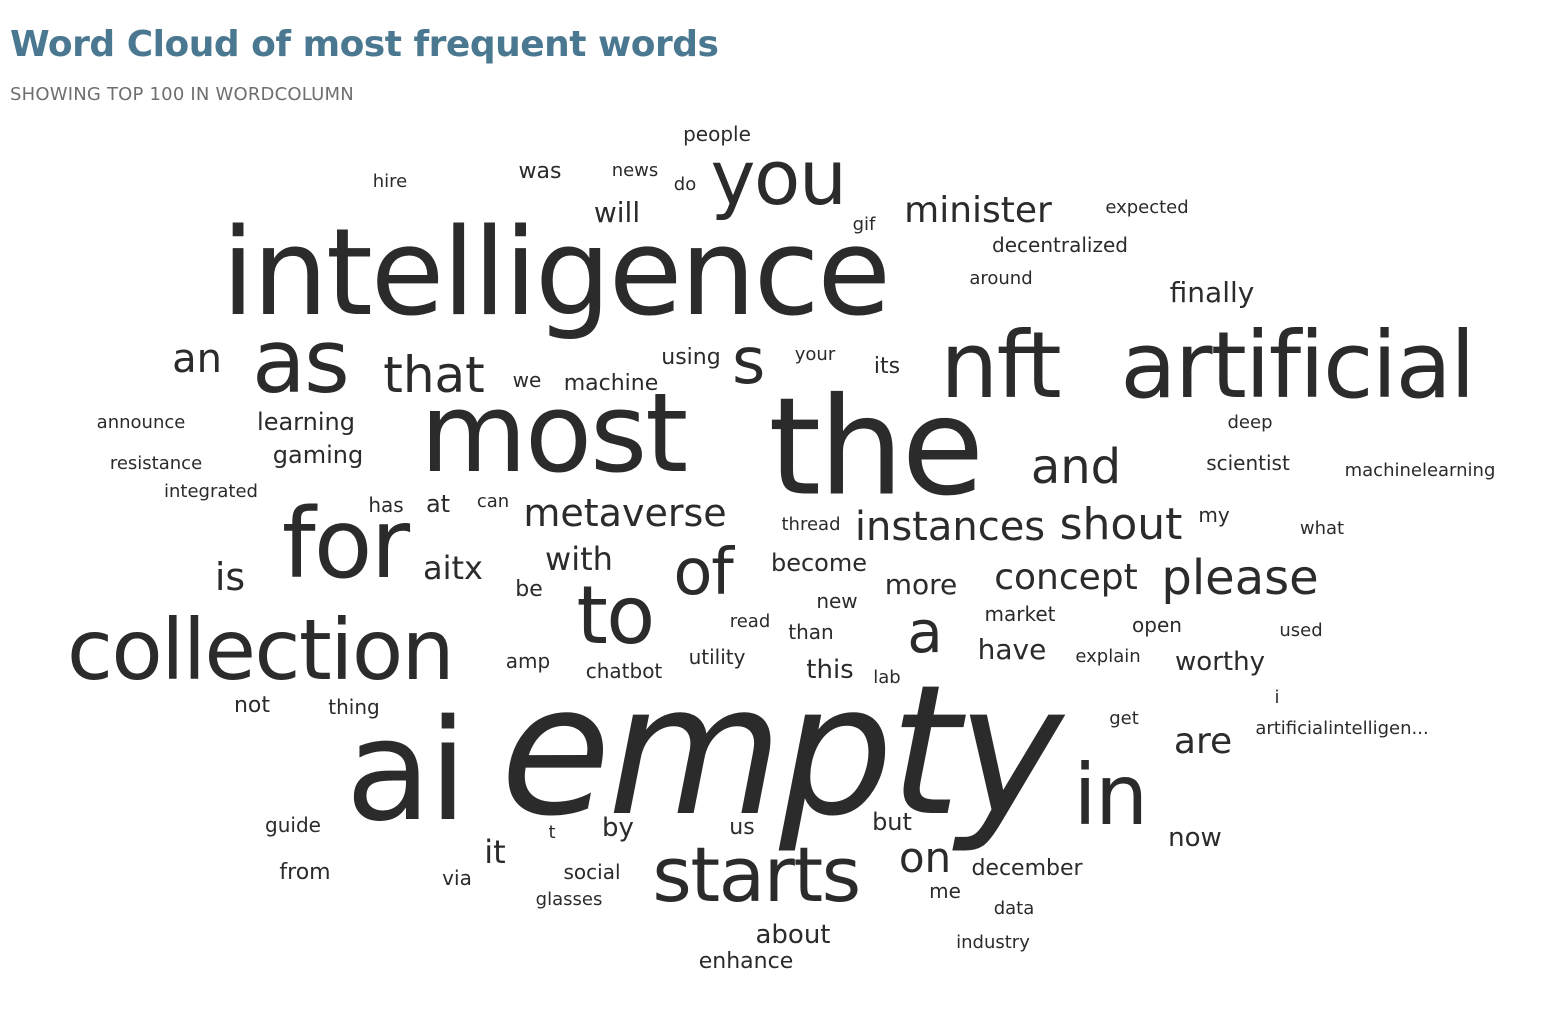 The image size is (1554, 1026). What do you see at coordinates (252, 705) in the screenshot?
I see `word-item: not` at bounding box center [252, 705].